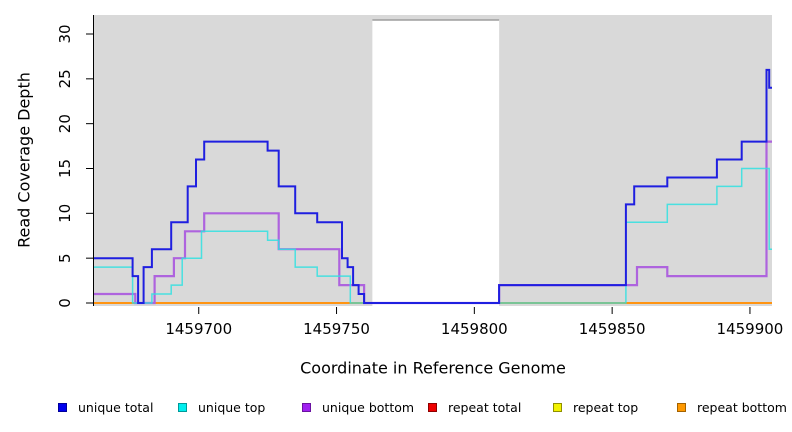 Image resolution: width=792 pixels, height=432 pixels. I want to click on x-axis-title: Coordinate in Reference Genome, so click(433, 368).